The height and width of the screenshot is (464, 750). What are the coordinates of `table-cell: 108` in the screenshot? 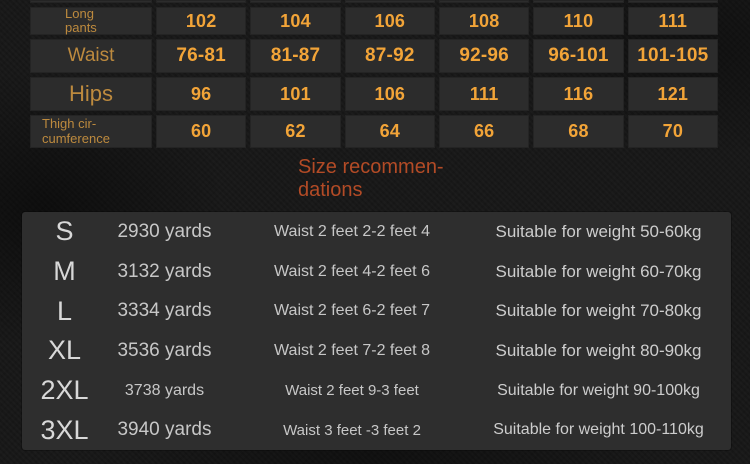 It's located at (484, 21).